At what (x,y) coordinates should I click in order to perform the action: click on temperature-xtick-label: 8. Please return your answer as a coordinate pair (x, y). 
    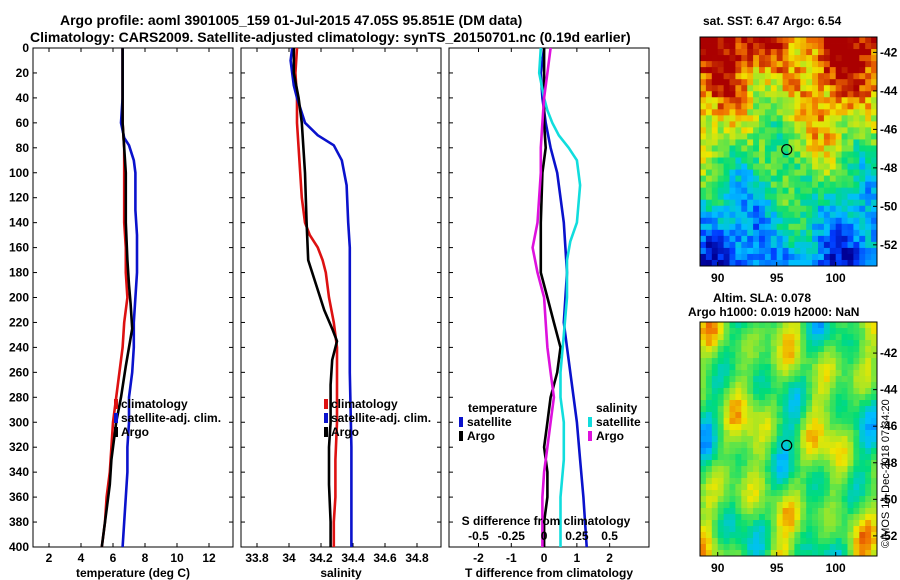
    Looking at the image, I should click on (145, 558).